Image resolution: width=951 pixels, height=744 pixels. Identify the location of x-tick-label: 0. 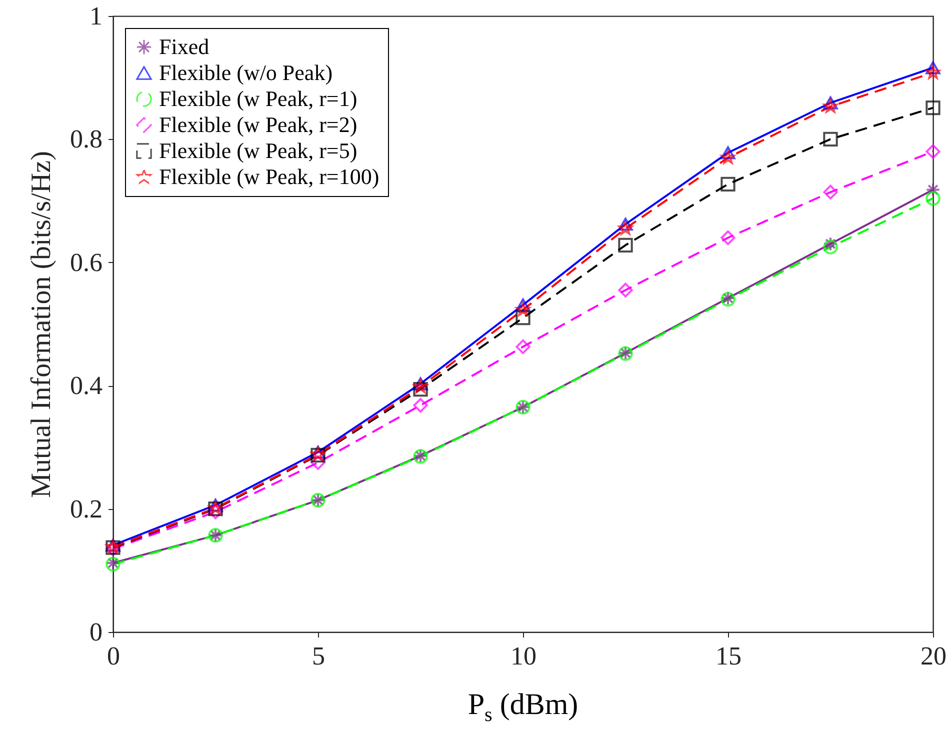
(113, 656).